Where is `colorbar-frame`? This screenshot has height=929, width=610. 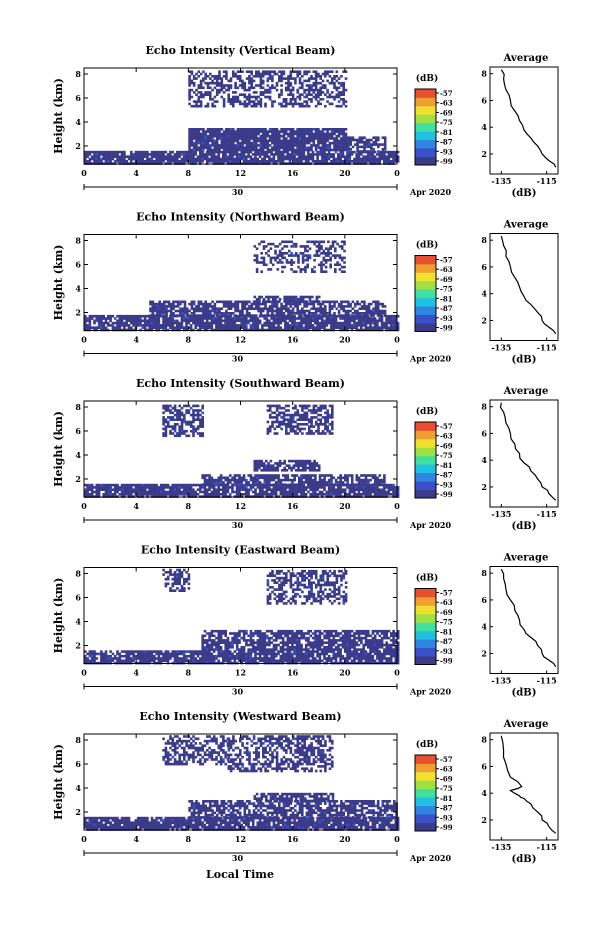
colorbar-frame is located at coordinates (425, 293).